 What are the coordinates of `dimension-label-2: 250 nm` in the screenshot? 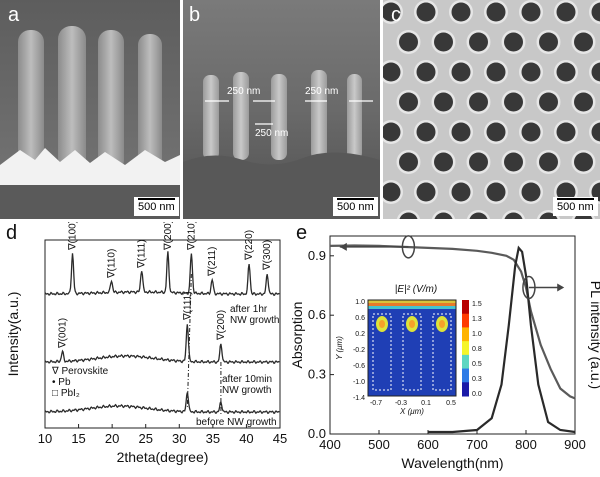 It's located at (322, 91).